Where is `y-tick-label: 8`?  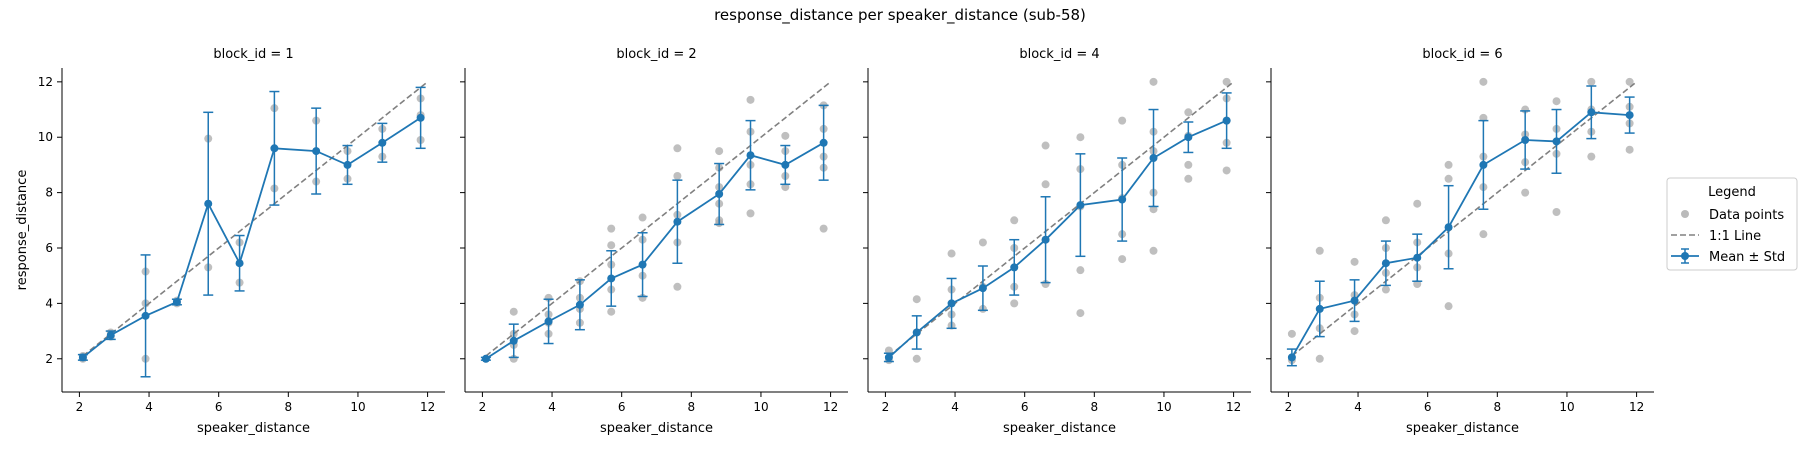
y-tick-label: 8 is located at coordinates (49, 193).